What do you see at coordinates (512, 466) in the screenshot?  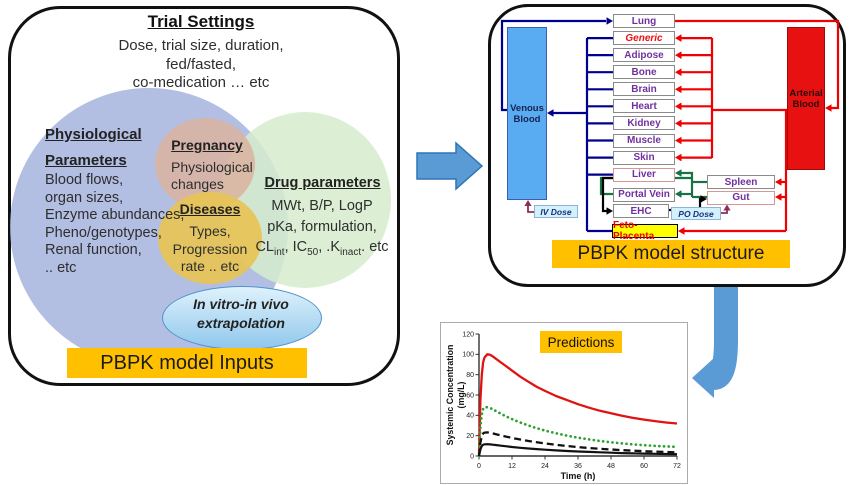 I see `x-tick-label: 12` at bounding box center [512, 466].